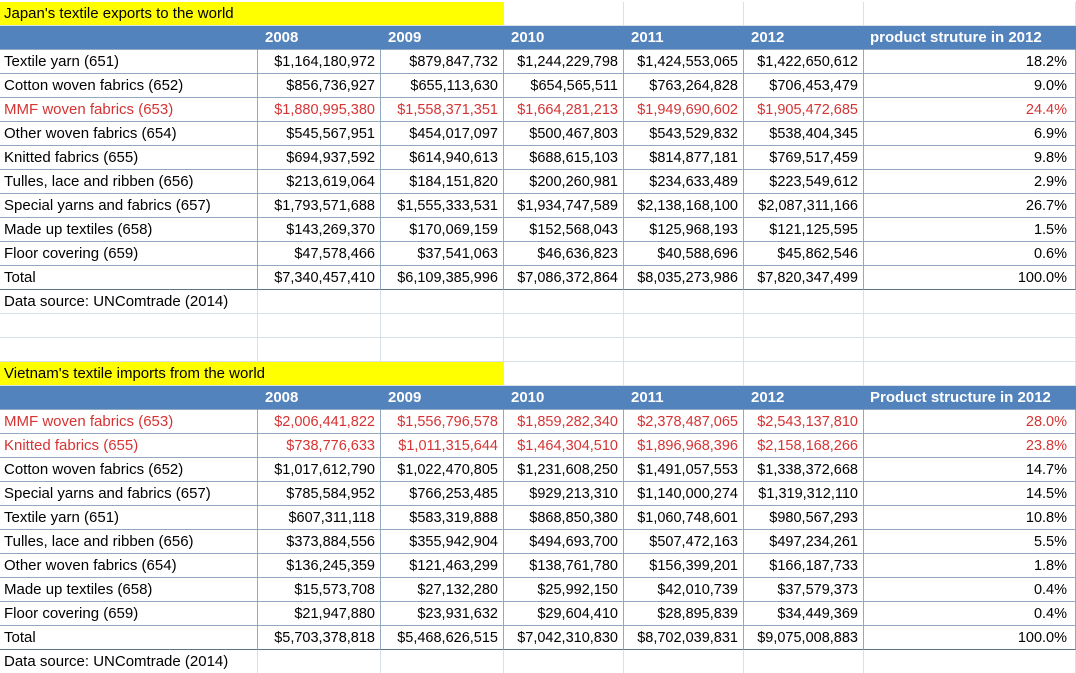 The image size is (1076, 673). I want to click on value-cell: $8,702,039,831, so click(684, 638).